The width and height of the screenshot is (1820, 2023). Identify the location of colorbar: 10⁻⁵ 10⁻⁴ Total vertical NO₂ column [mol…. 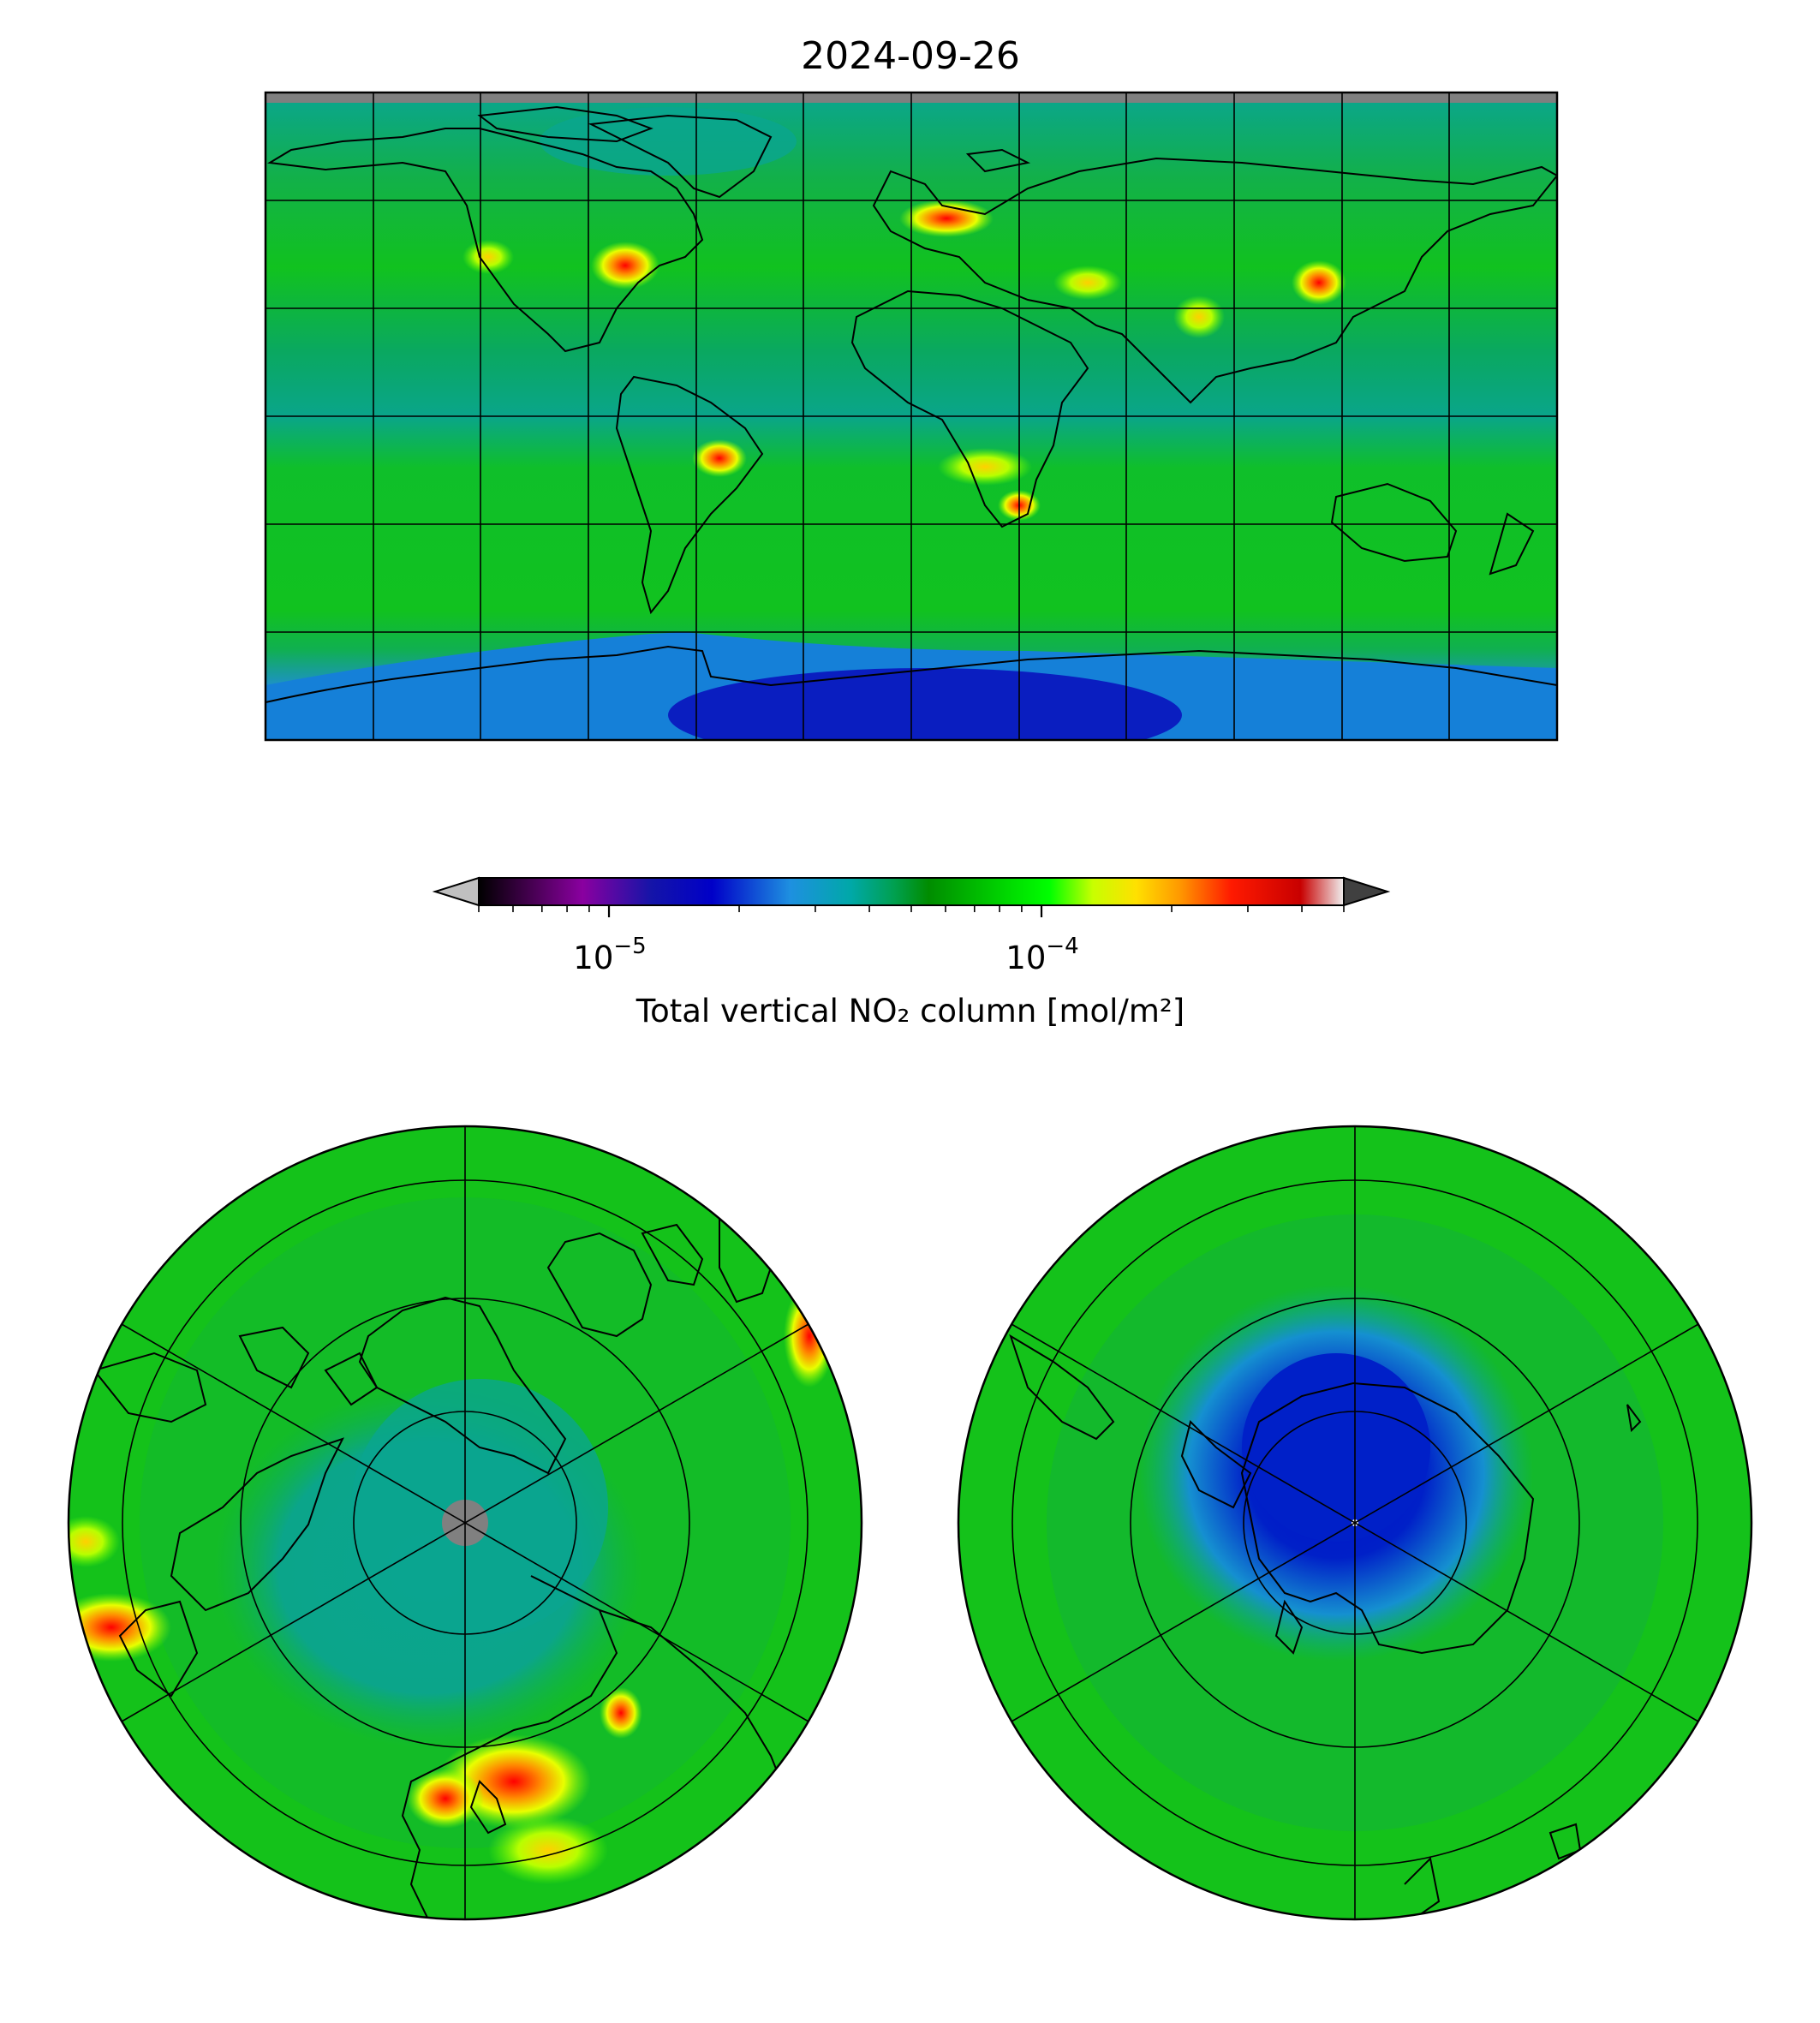
(911, 953).